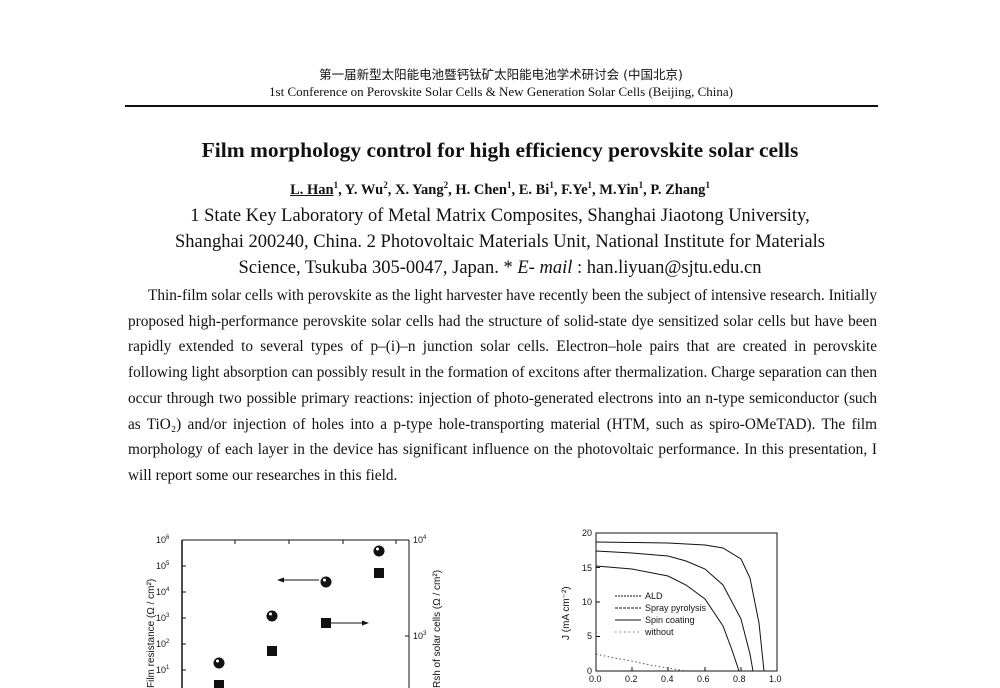 This screenshot has height=688, width=1000. What do you see at coordinates (661, 614) in the screenshot?
I see `jv-legend: ALD Spray pyrolysis Spin coating without` at bounding box center [661, 614].